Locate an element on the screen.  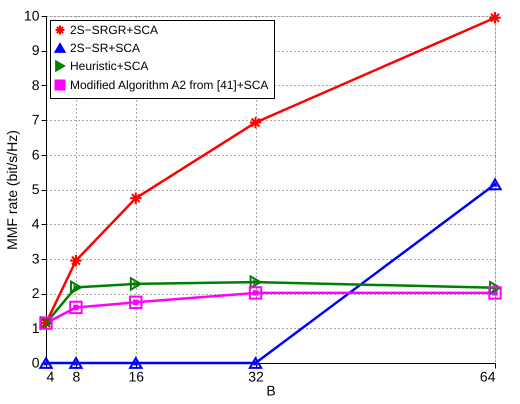
legend-label: Modified Algorithm A2 from [41]+SCA is located at coordinates (169, 85).